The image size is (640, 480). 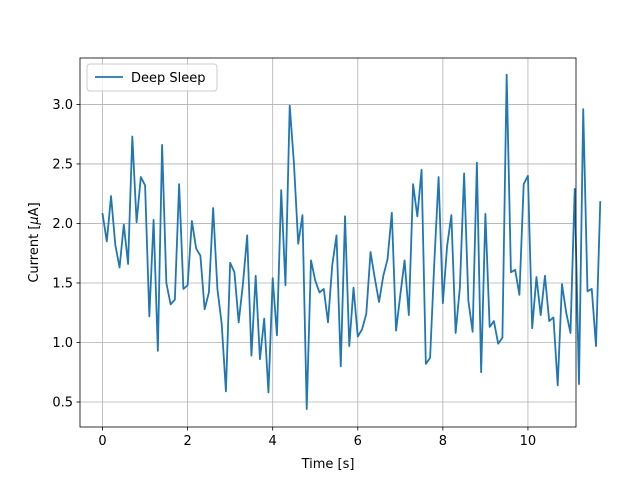 I want to click on x-axis-ticks: 0 2 4 6 8 10, so click(x=317, y=438).